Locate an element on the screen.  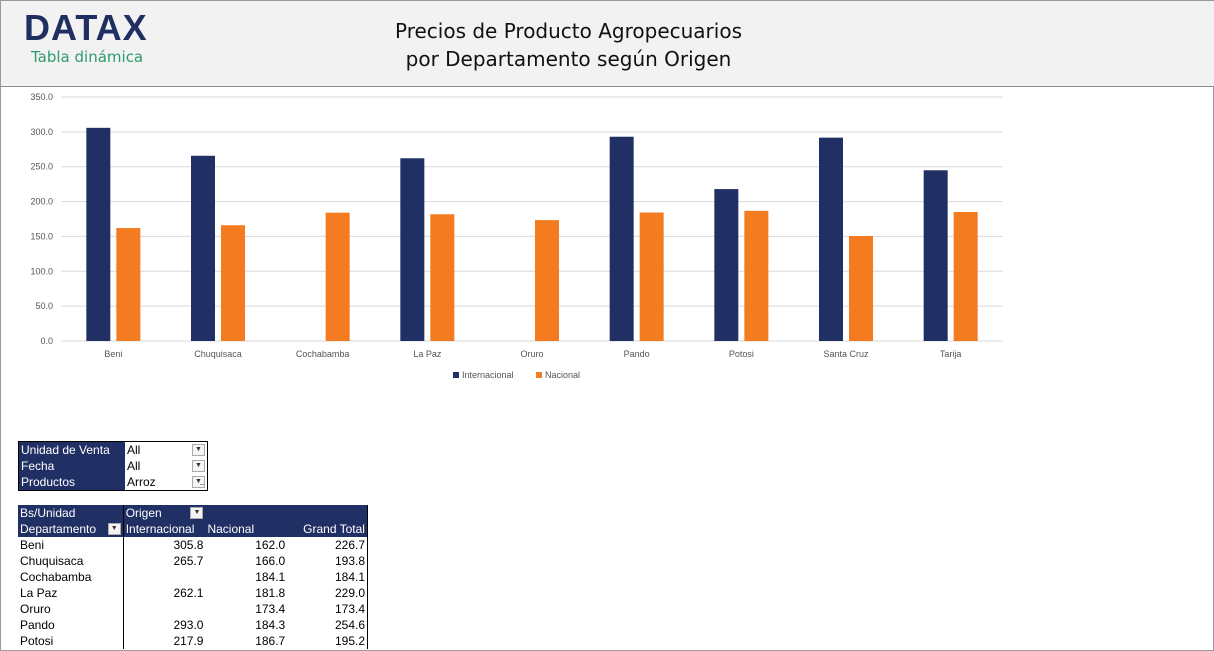
row-field-label: Departamento is located at coordinates (58, 529).